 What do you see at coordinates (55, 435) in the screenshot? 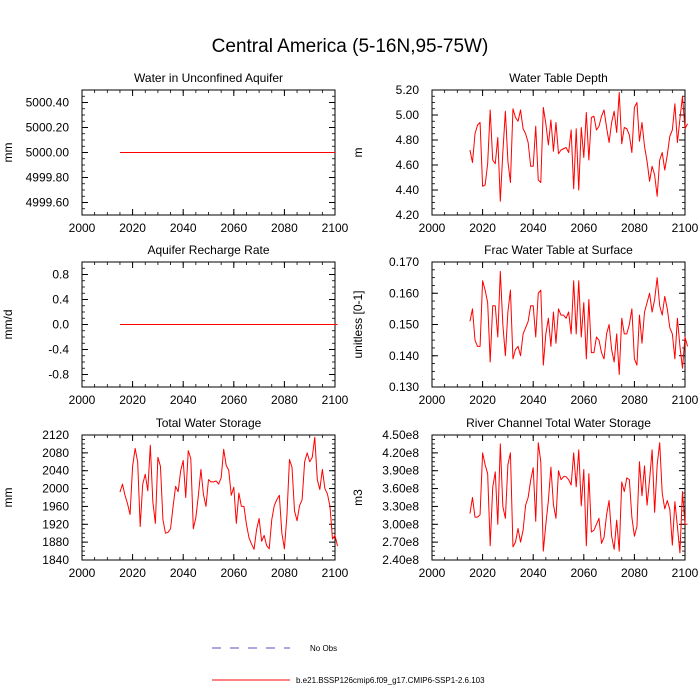
I see `y-tick-label: 2120` at bounding box center [55, 435].